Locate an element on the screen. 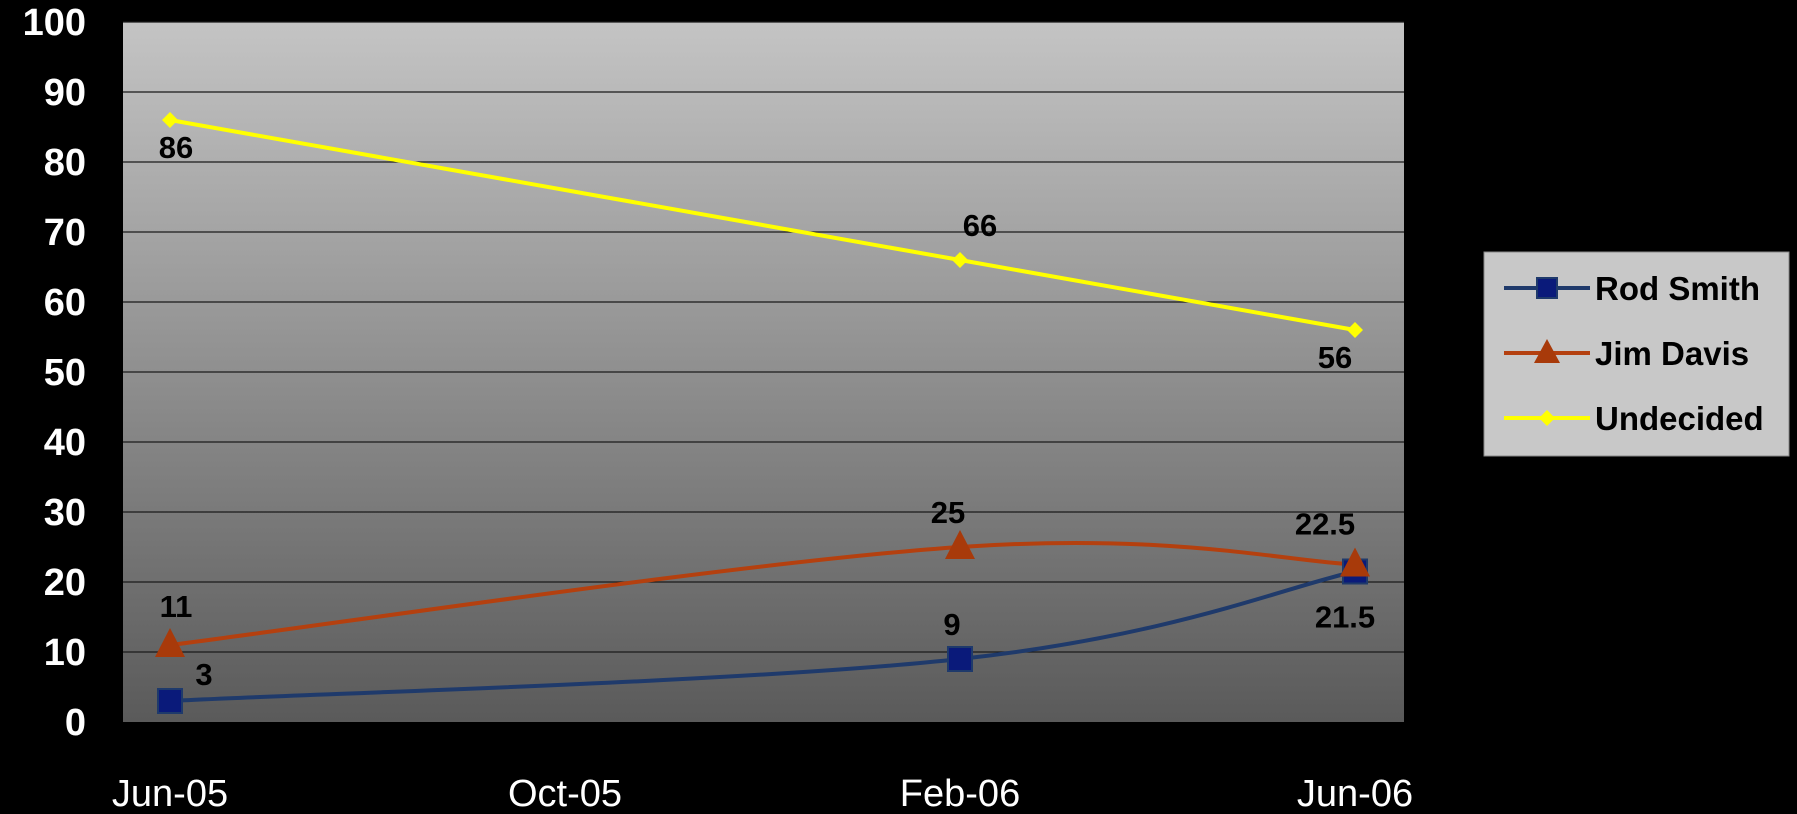 Image resolution: width=1797 pixels, height=814 pixels. series-line-rod-smith is located at coordinates (762, 636).